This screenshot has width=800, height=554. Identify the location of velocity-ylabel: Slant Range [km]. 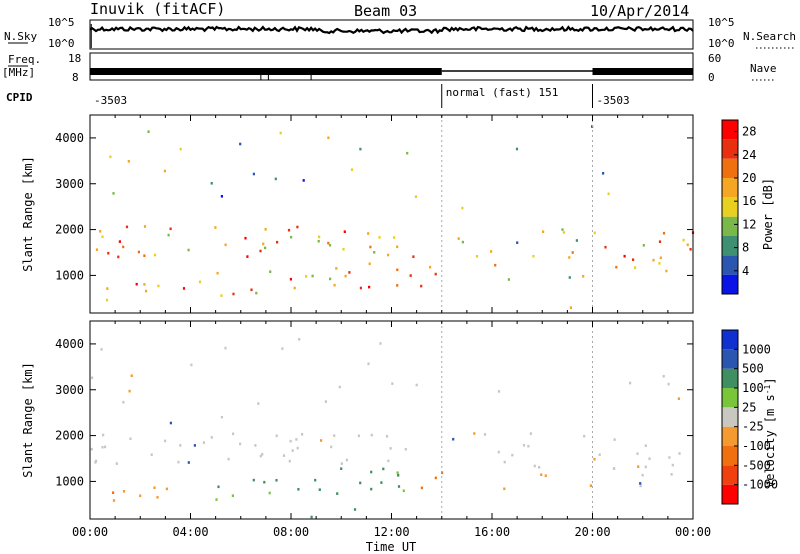
(28, 420).